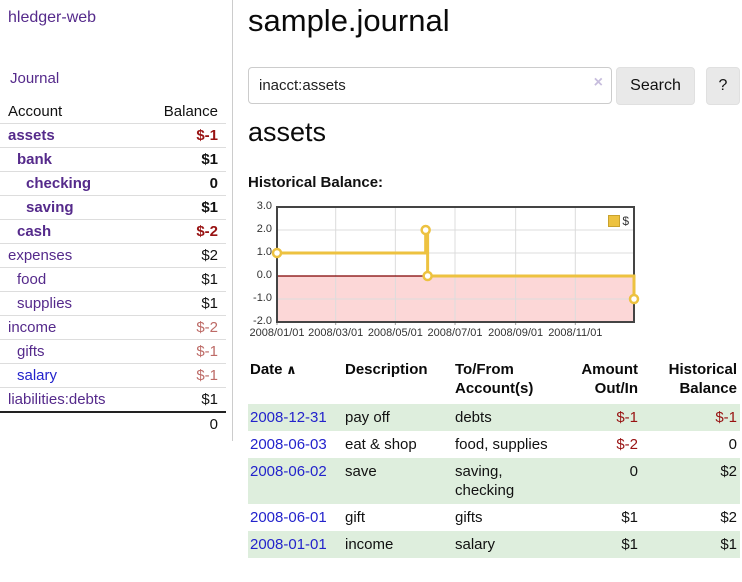 Image resolution: width=742 pixels, height=582 pixels. Describe the element at coordinates (627, 417) in the screenshot. I see `transaction-amount: $-1` at that location.